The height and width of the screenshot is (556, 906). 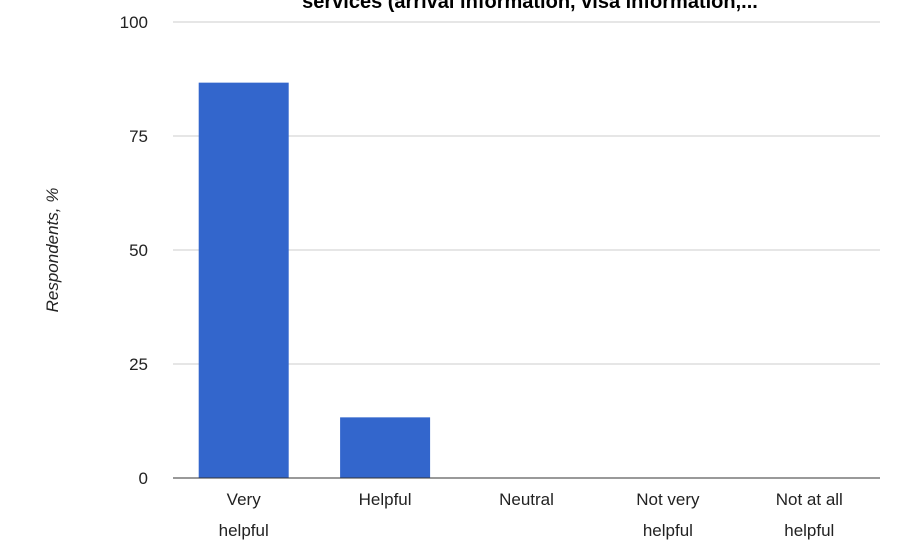 I want to click on x-tick-label: Very helpful, so click(x=244, y=515).